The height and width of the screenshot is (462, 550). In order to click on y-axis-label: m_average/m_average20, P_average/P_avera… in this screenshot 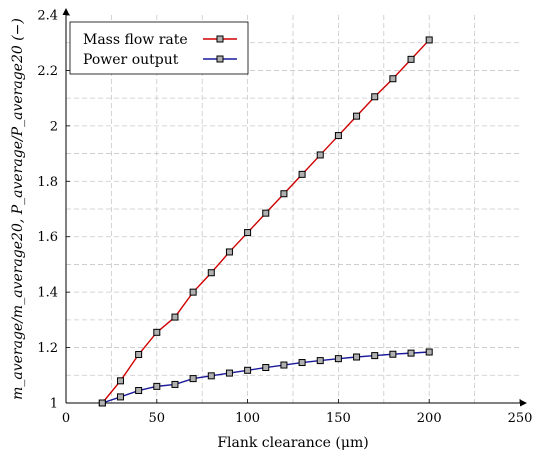, I will do `click(18, 209)`.